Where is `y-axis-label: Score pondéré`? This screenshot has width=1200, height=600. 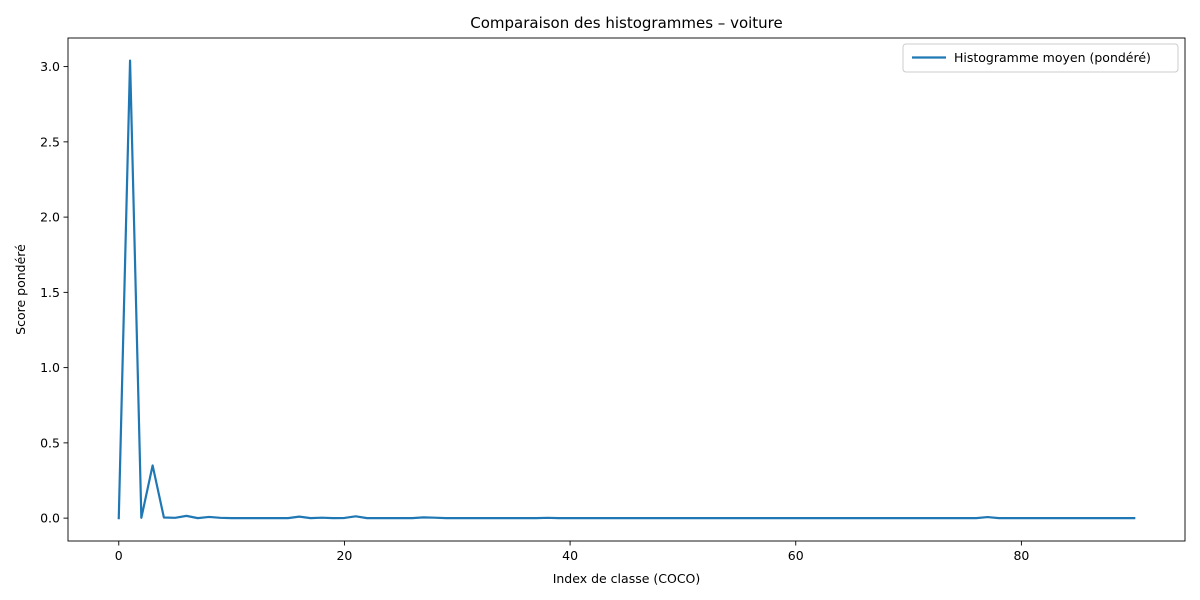 y-axis-label: Score pondéré is located at coordinates (20, 289).